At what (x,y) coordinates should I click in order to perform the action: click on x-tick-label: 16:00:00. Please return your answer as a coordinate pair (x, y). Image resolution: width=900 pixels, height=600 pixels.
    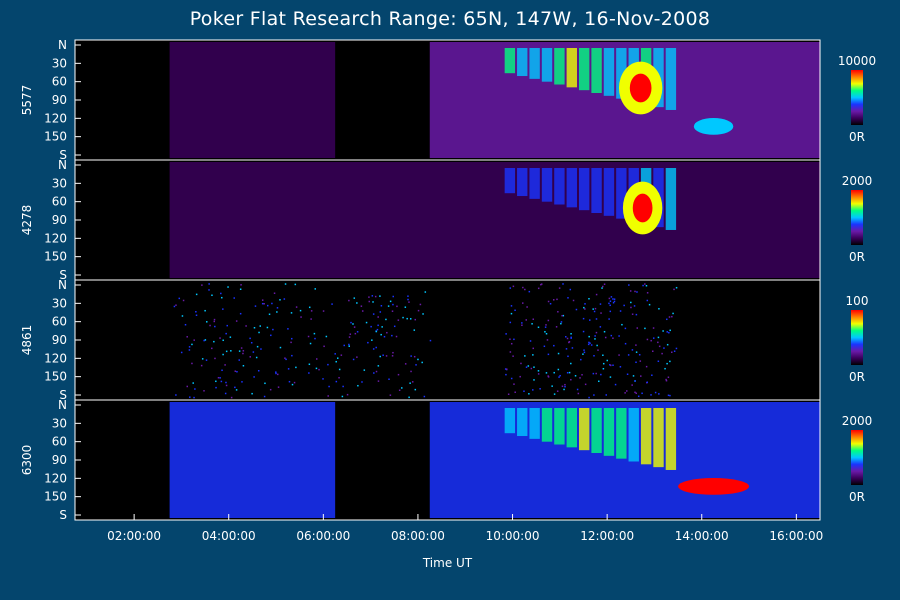
    Looking at the image, I should click on (796, 536).